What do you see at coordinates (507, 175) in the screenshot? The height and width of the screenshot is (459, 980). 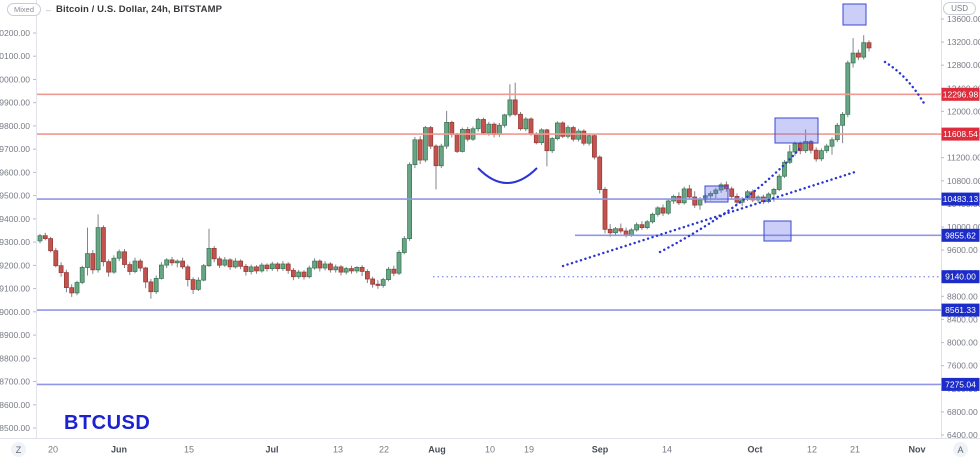 I see `arc-drawing` at bounding box center [507, 175].